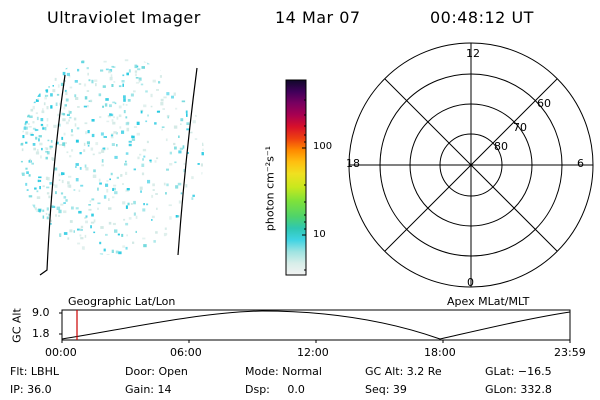  I want to click on status-dsp: Dsp: 0.0, so click(275, 389).